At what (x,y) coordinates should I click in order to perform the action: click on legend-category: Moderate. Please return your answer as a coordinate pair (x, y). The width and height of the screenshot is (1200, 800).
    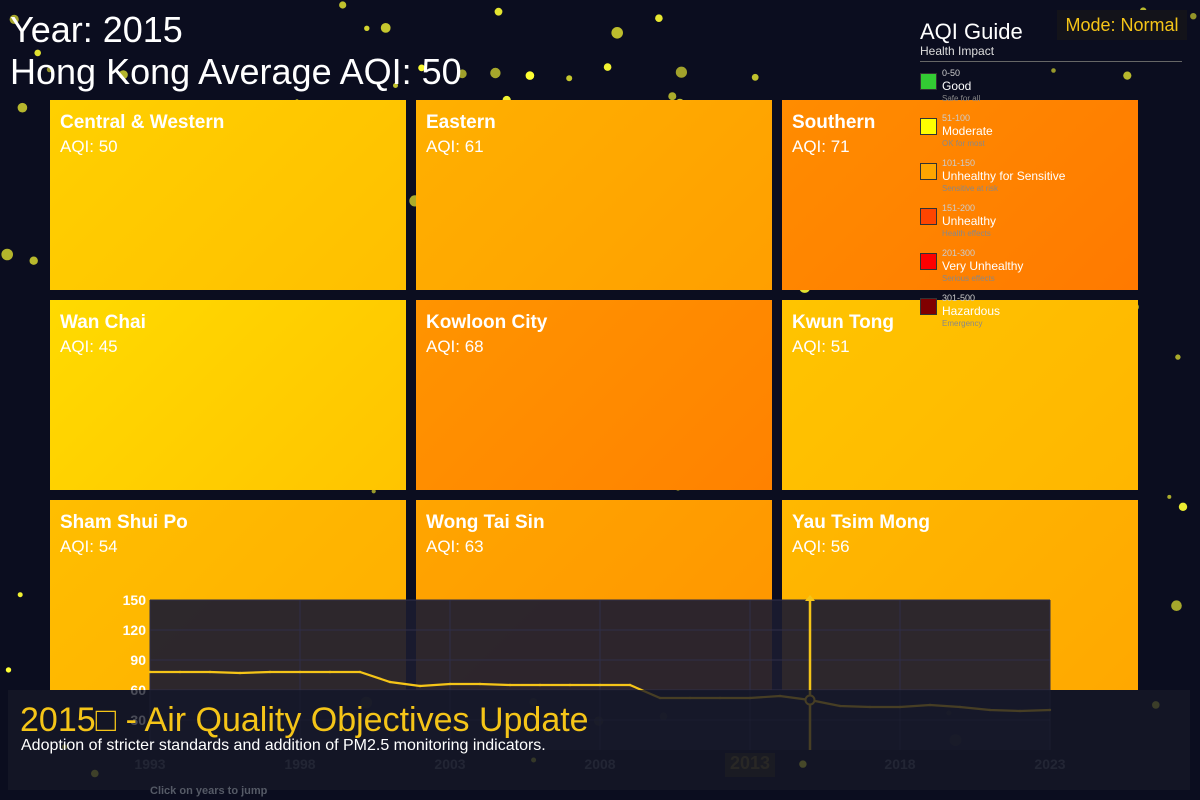
    Looking at the image, I should click on (967, 131).